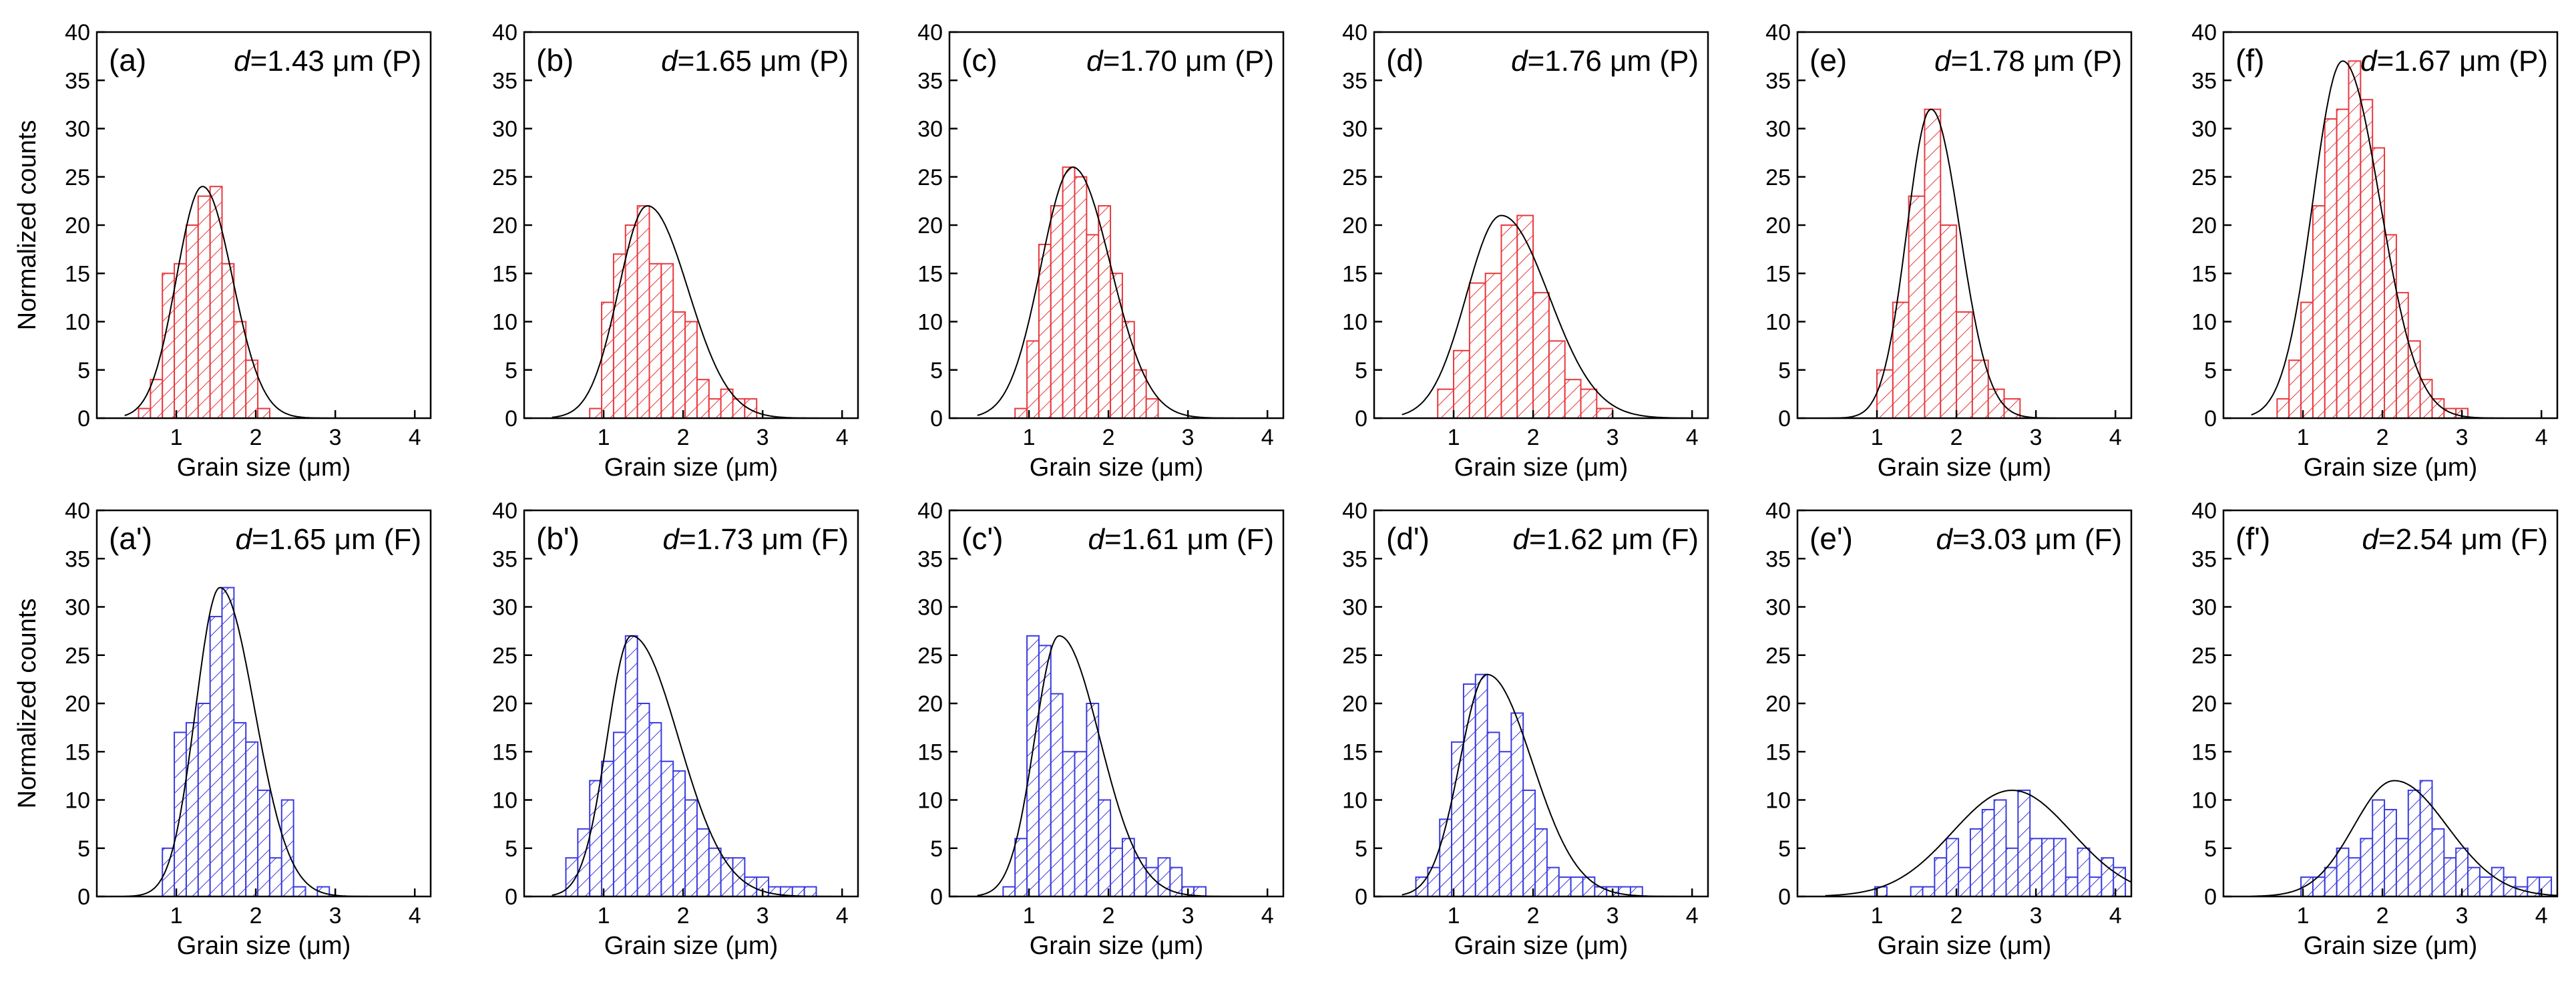  What do you see at coordinates (1361, 419) in the screenshot?
I see `y-tick-label: 0` at bounding box center [1361, 419].